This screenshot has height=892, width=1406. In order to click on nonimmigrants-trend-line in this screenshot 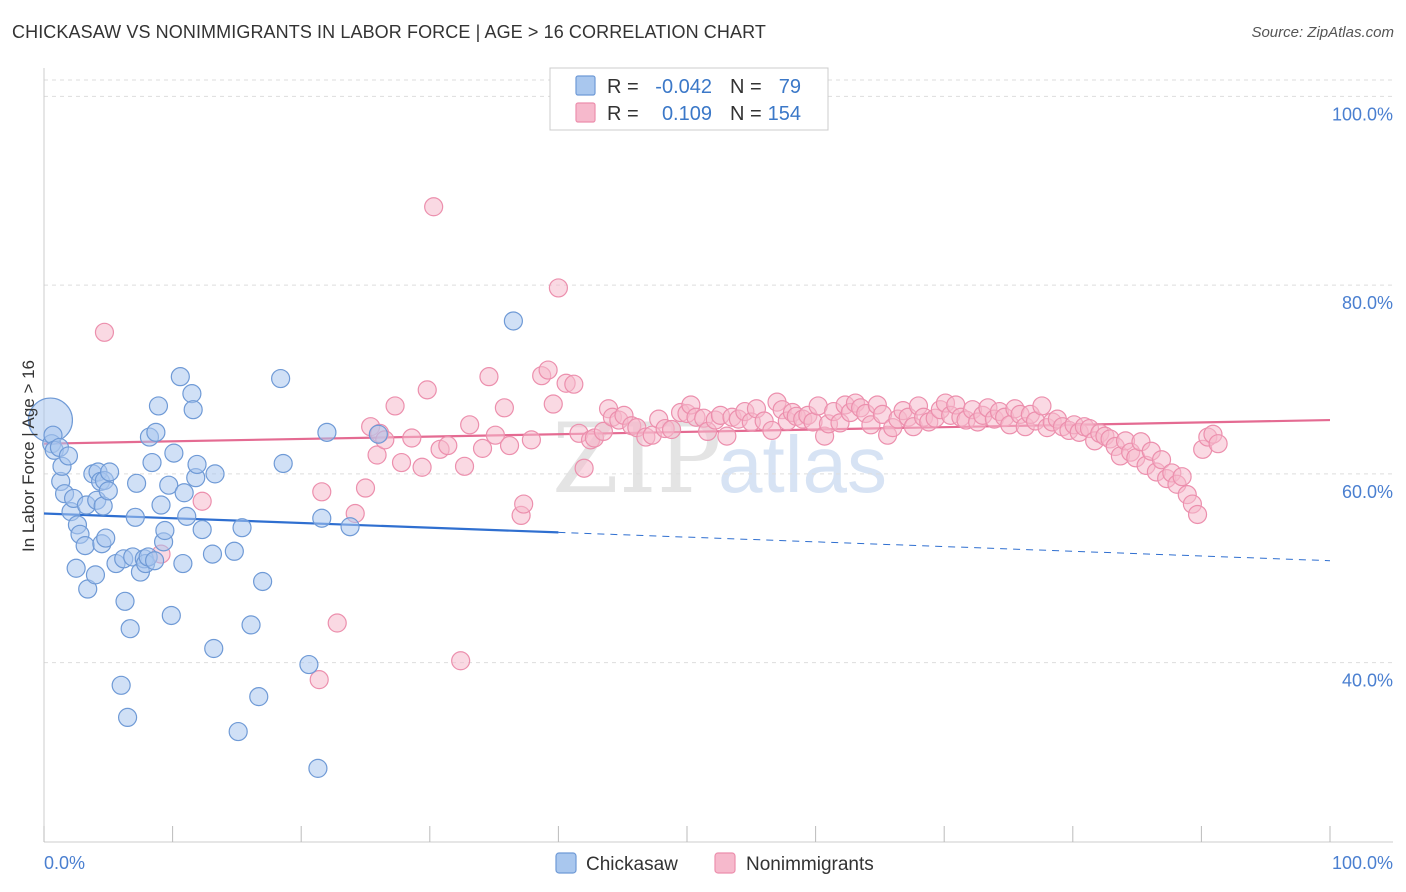, I will do `click(687, 431)`.